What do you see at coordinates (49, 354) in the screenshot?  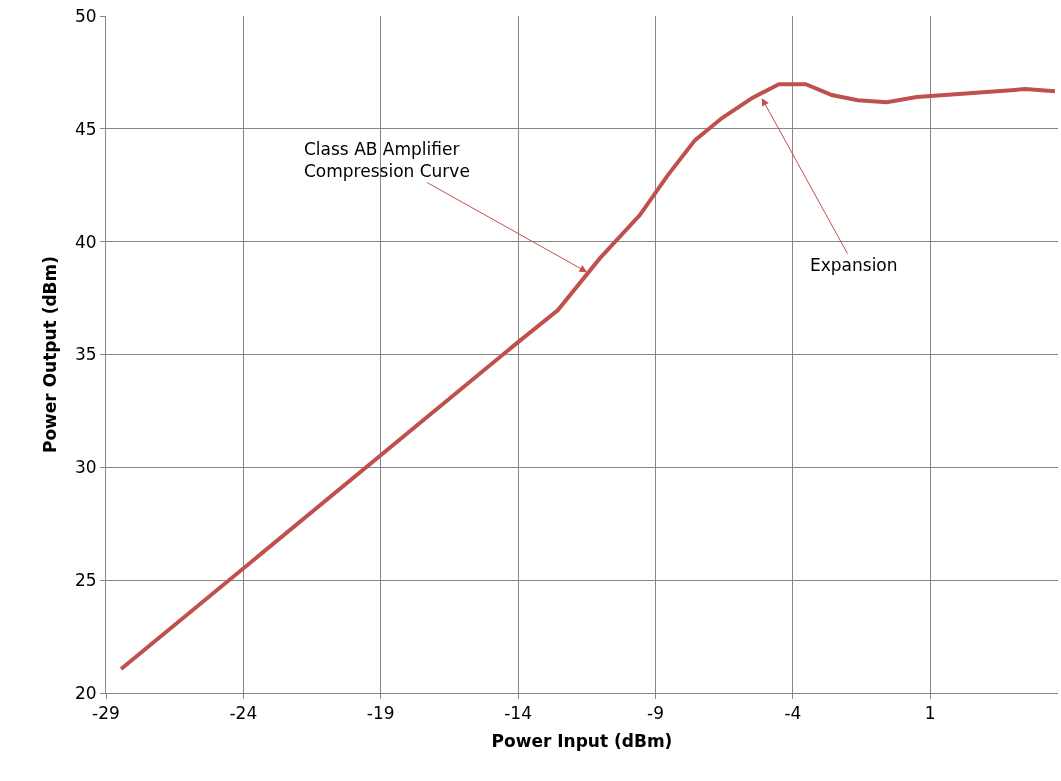 I see `y-axis-title: Power Output (dBm)` at bounding box center [49, 354].